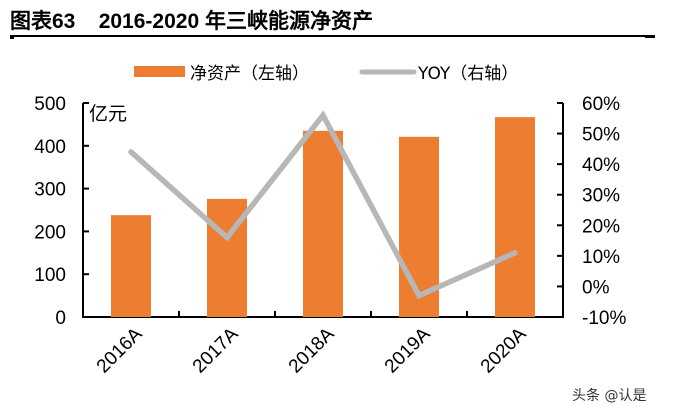 The image size is (673, 416). I want to click on legend-line-label: YOY（右轴）, so click(467, 74).